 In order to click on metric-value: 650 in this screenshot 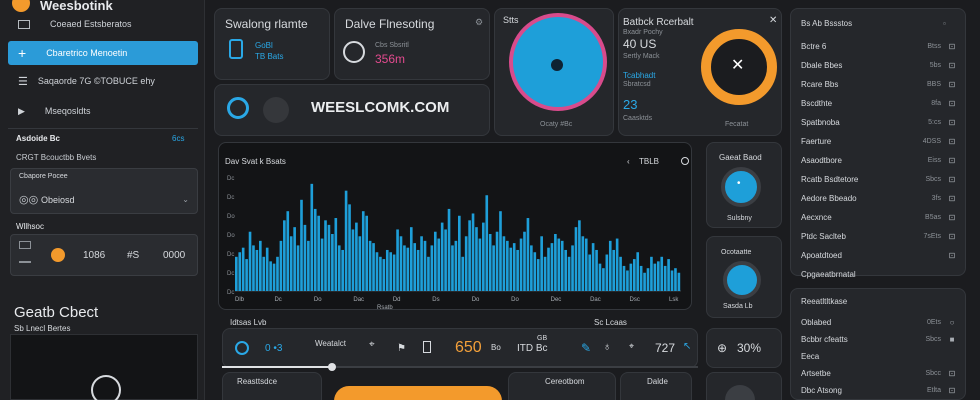, I will do `click(468, 347)`.